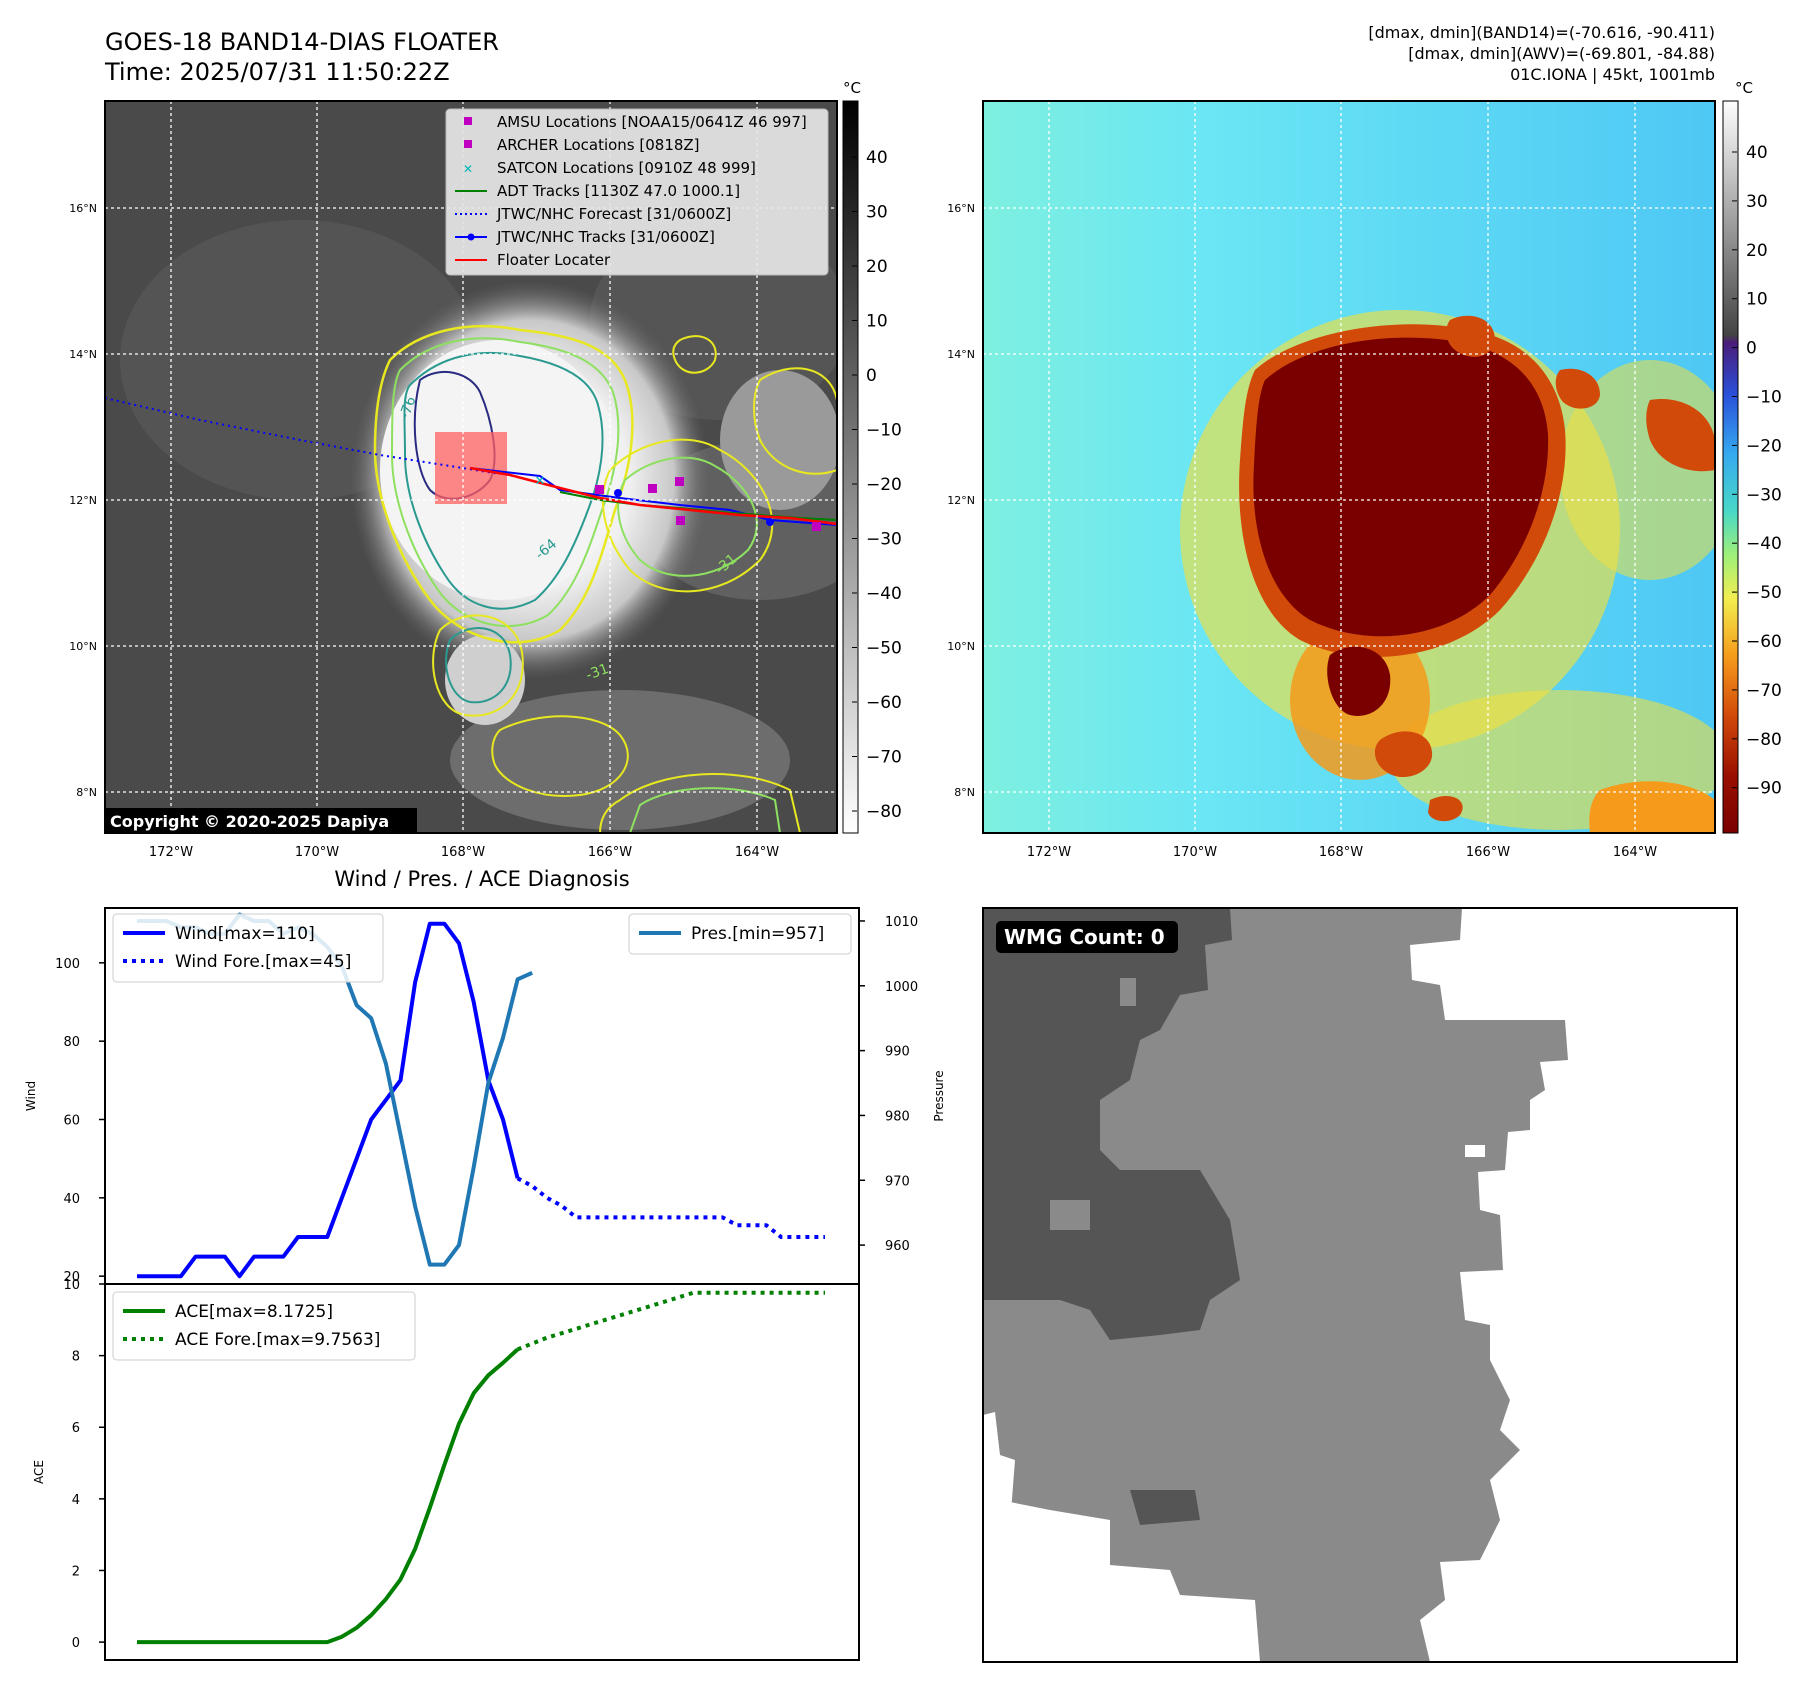 This screenshot has height=1690, width=1797. What do you see at coordinates (328, 1100) in the screenshot?
I see `wind-series-line` at bounding box center [328, 1100].